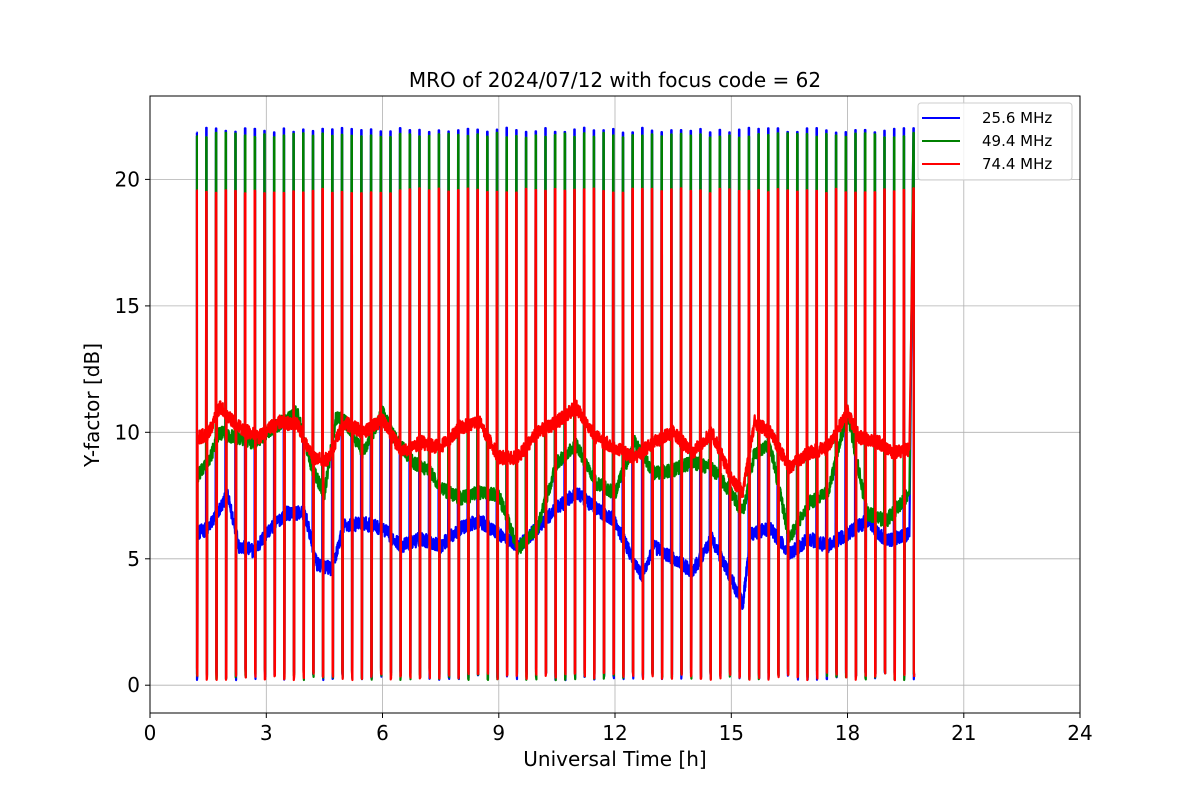 The image size is (1200, 800). What do you see at coordinates (150, 733) in the screenshot?
I see `x-tick-label: 0` at bounding box center [150, 733].